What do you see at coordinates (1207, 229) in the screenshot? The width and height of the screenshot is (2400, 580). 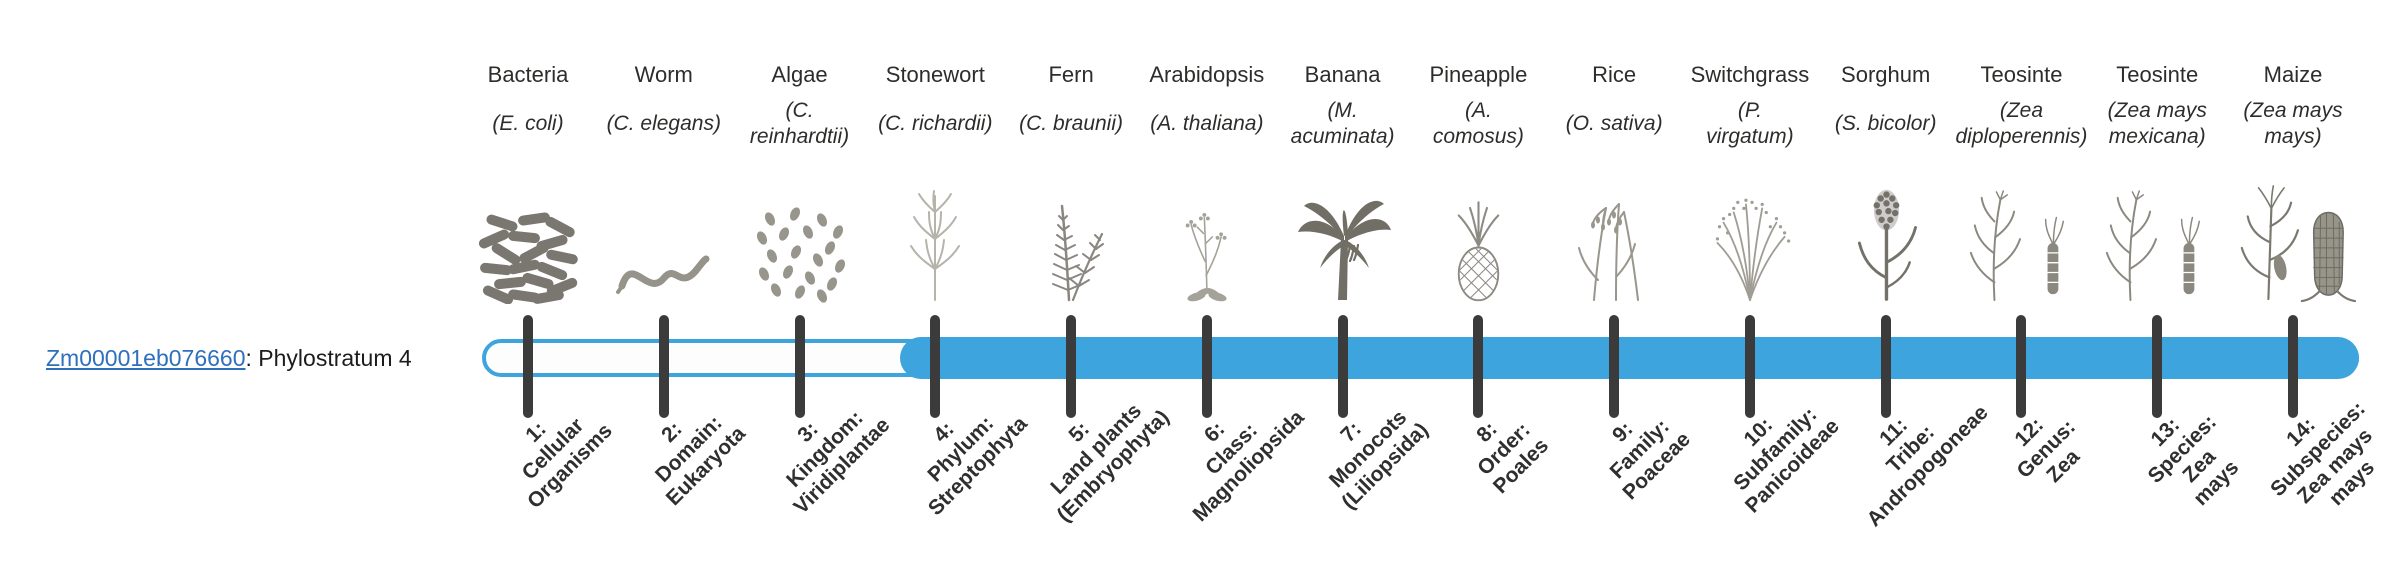 I see `arabidopsis-icon` at bounding box center [1207, 229].